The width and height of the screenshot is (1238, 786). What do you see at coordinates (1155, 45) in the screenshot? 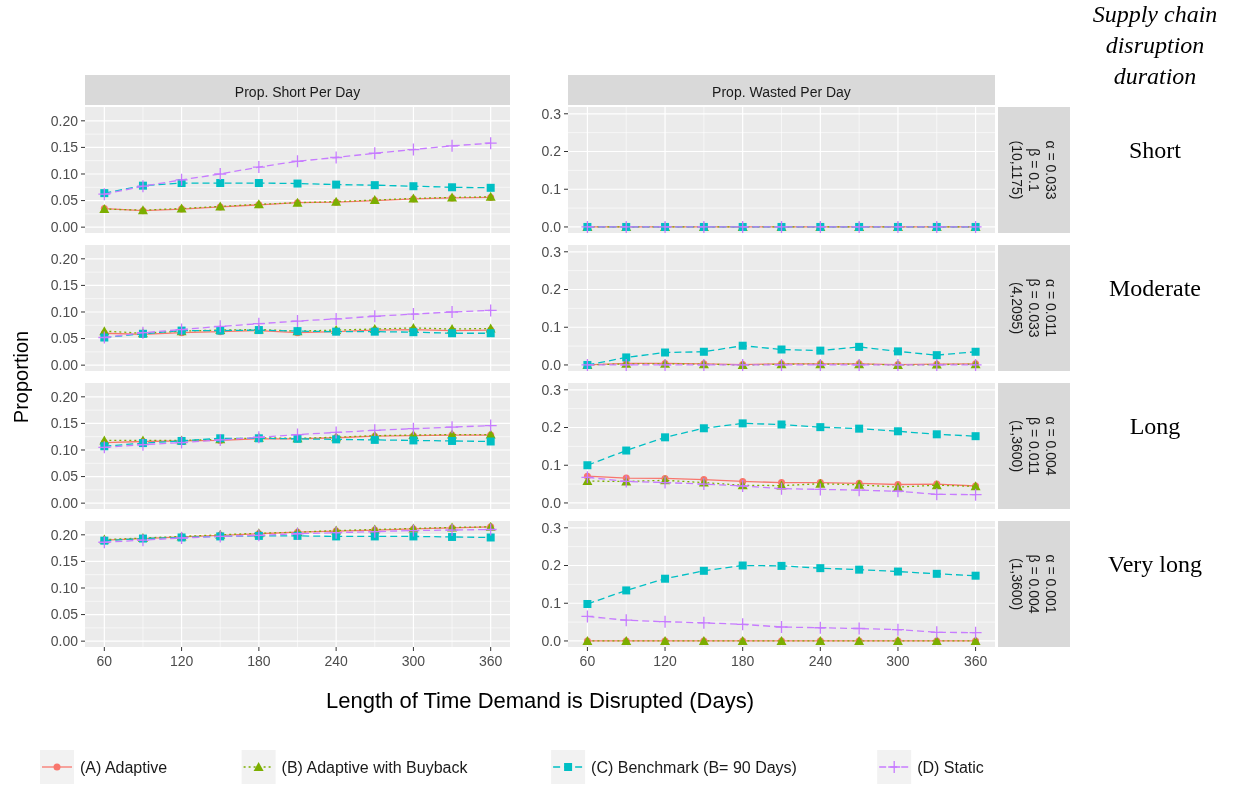
I see `text: Supply chain disruption duration` at bounding box center [1155, 45].